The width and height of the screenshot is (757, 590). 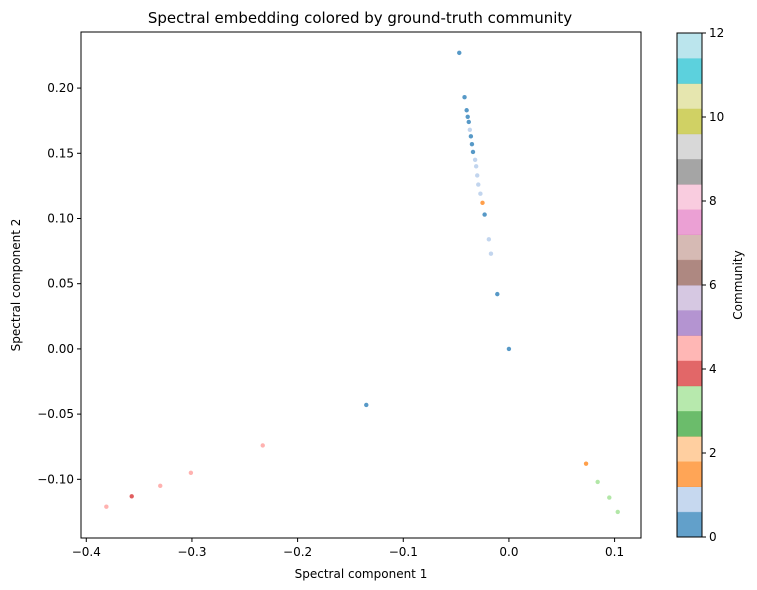 I want to click on colorbar-tick-label: 4, so click(x=713, y=369).